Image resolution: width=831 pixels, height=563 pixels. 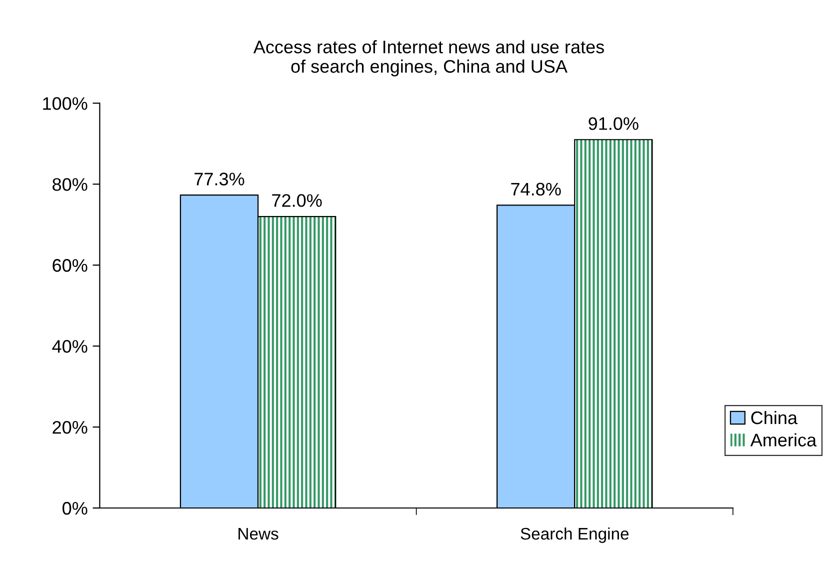 What do you see at coordinates (70, 346) in the screenshot?
I see `y-tick-label: 40%` at bounding box center [70, 346].